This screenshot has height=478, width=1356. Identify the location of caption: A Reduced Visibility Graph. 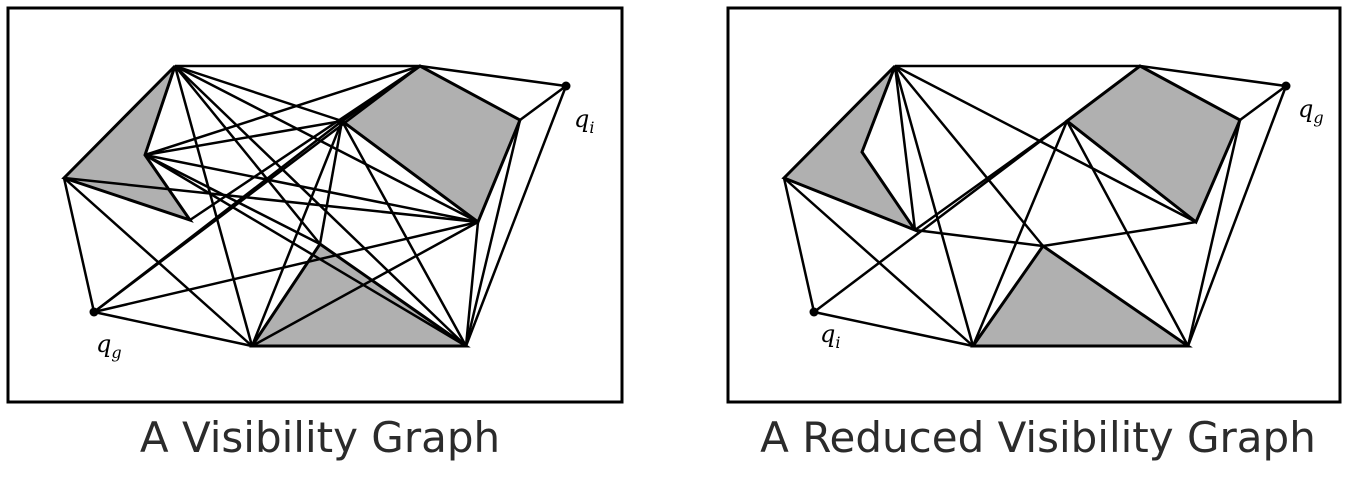
(1038, 437).